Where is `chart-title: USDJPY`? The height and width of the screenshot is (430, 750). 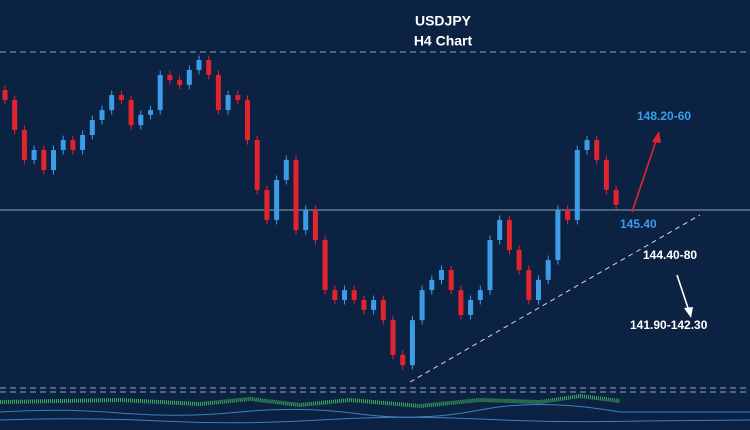 chart-title: USDJPY is located at coordinates (443, 21).